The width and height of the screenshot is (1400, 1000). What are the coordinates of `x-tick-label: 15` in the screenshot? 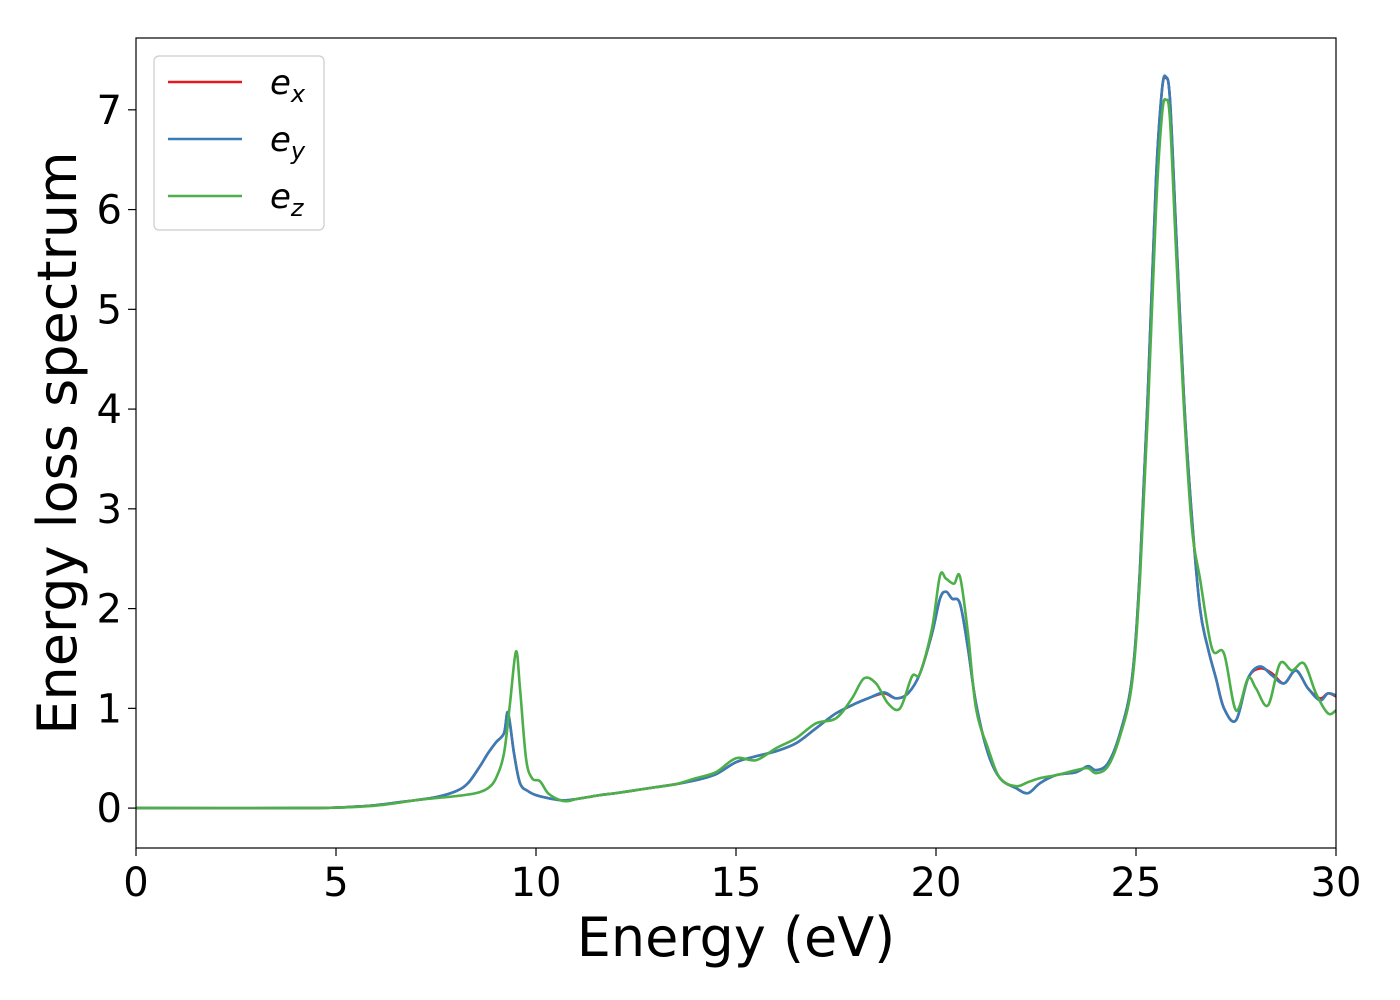 It's located at (736, 883).